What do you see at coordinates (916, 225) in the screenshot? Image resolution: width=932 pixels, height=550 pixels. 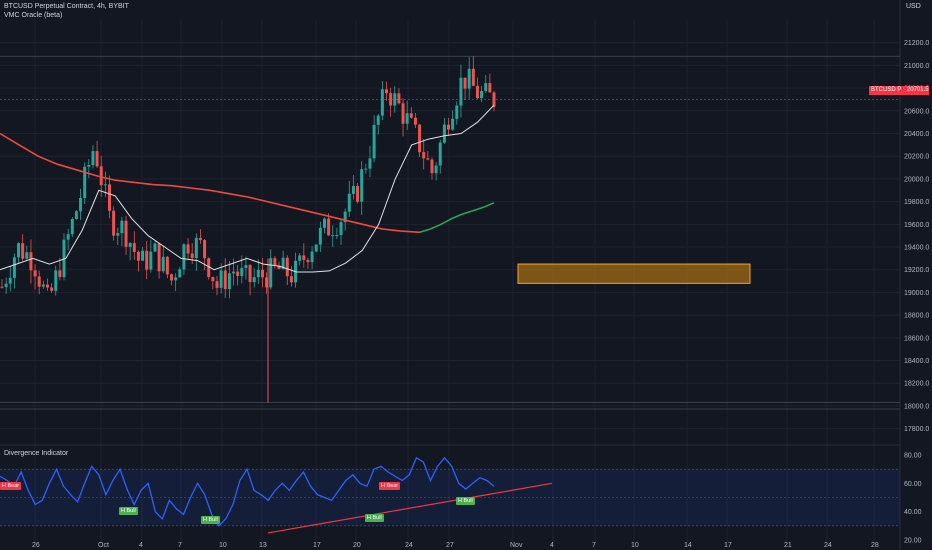 I see `y-tick-label: 19600.0` at bounding box center [916, 225].